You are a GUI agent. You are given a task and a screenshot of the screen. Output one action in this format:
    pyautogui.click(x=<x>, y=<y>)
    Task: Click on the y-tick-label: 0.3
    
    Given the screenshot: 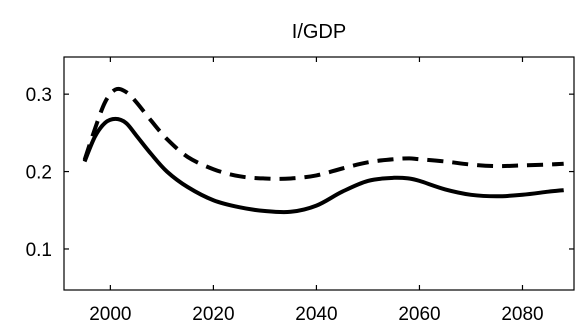 What is the action you would take?
    pyautogui.click(x=39, y=95)
    